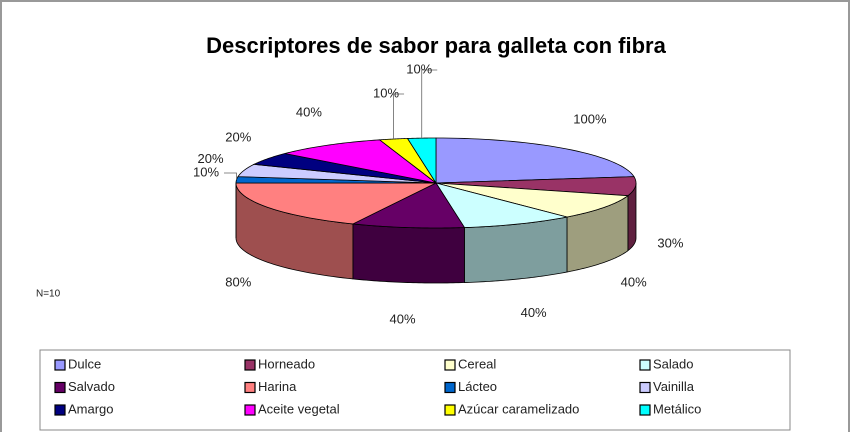 The image size is (850, 432). Describe the element at coordinates (277, 386) in the screenshot. I see `legend-label: Harina` at that location.